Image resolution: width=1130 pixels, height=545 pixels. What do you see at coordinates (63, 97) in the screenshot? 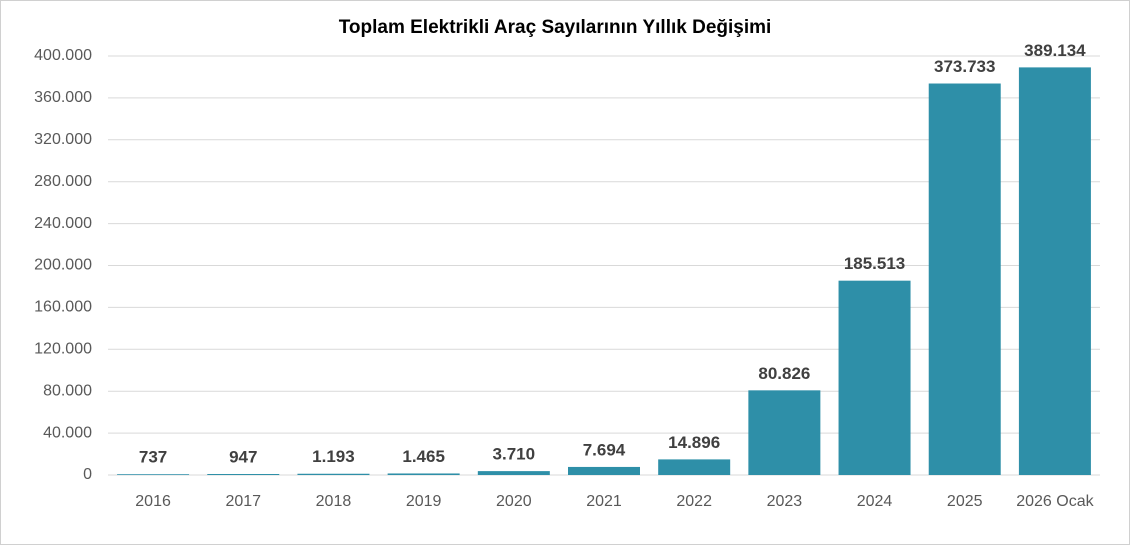
I see `y-tick-label: 360.000` at bounding box center [63, 97].